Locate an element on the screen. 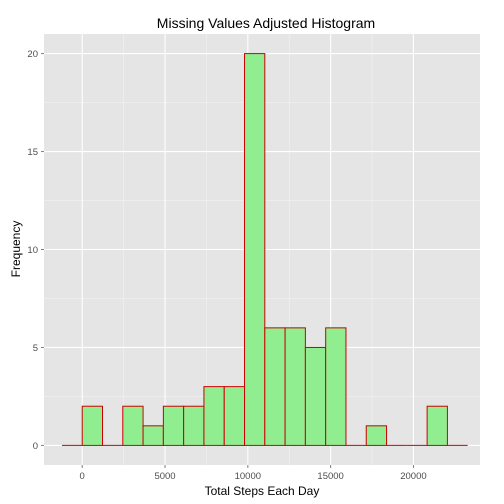  x-tick-label: 15000 is located at coordinates (330, 476).